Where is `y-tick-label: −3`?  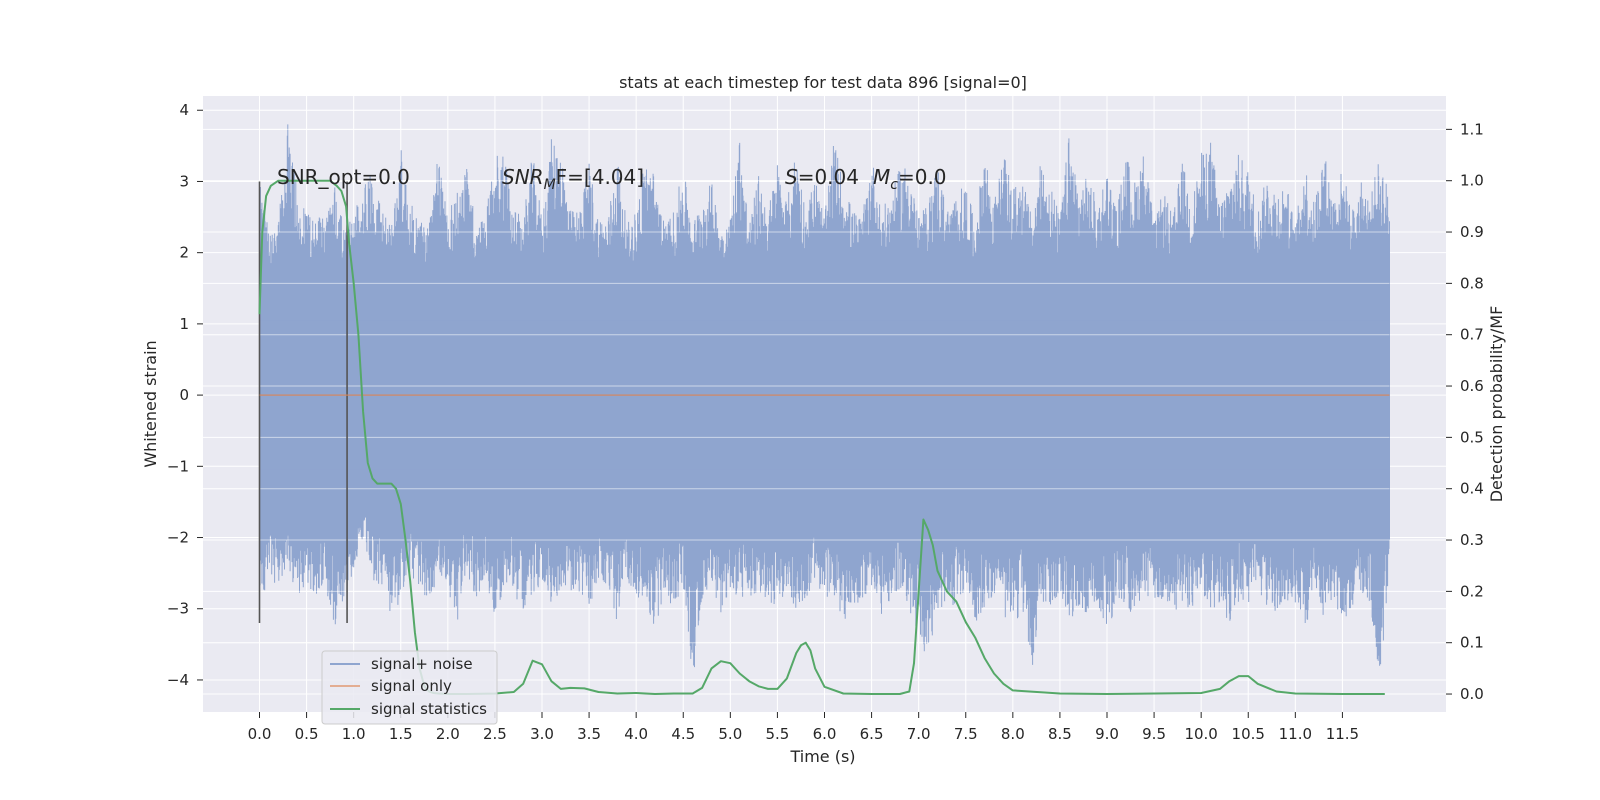 y-tick-label: −3 is located at coordinates (178, 609).